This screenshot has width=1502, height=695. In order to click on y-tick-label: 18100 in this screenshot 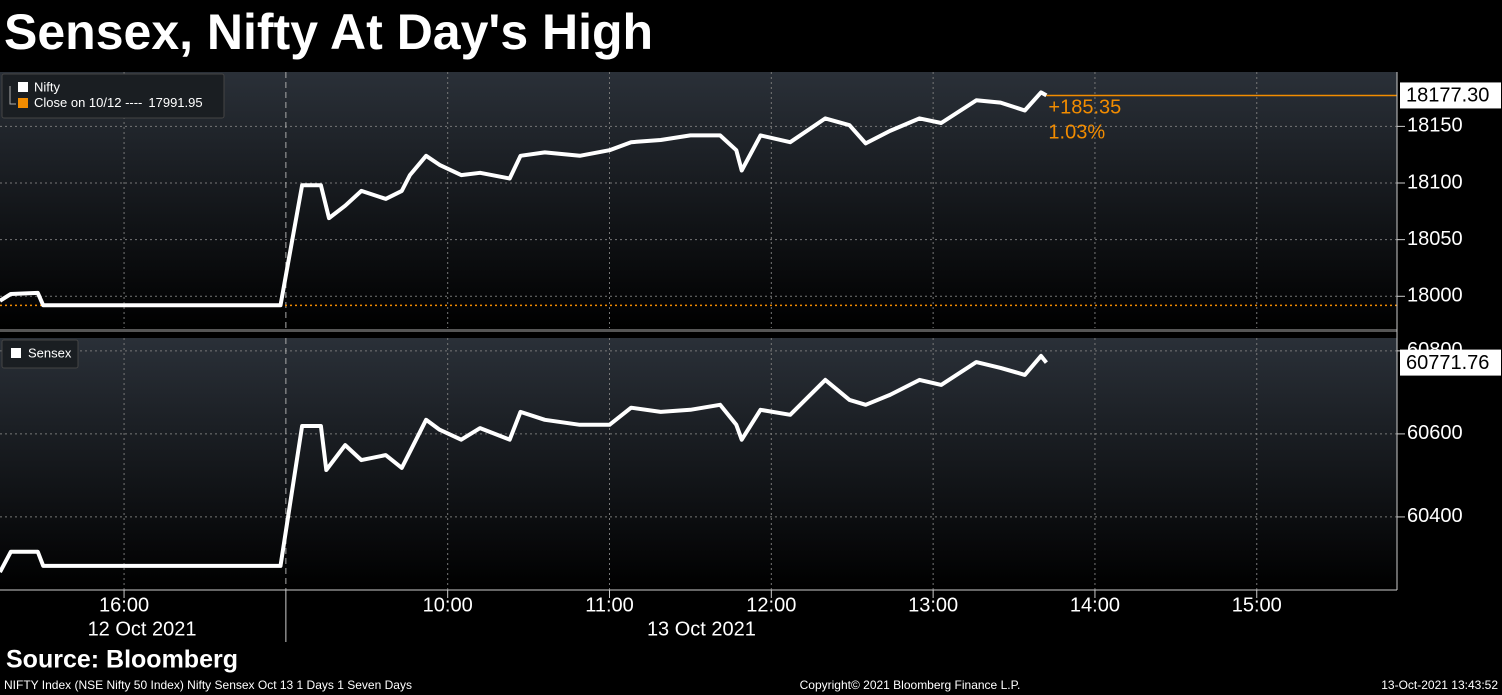, I will do `click(1435, 182)`.